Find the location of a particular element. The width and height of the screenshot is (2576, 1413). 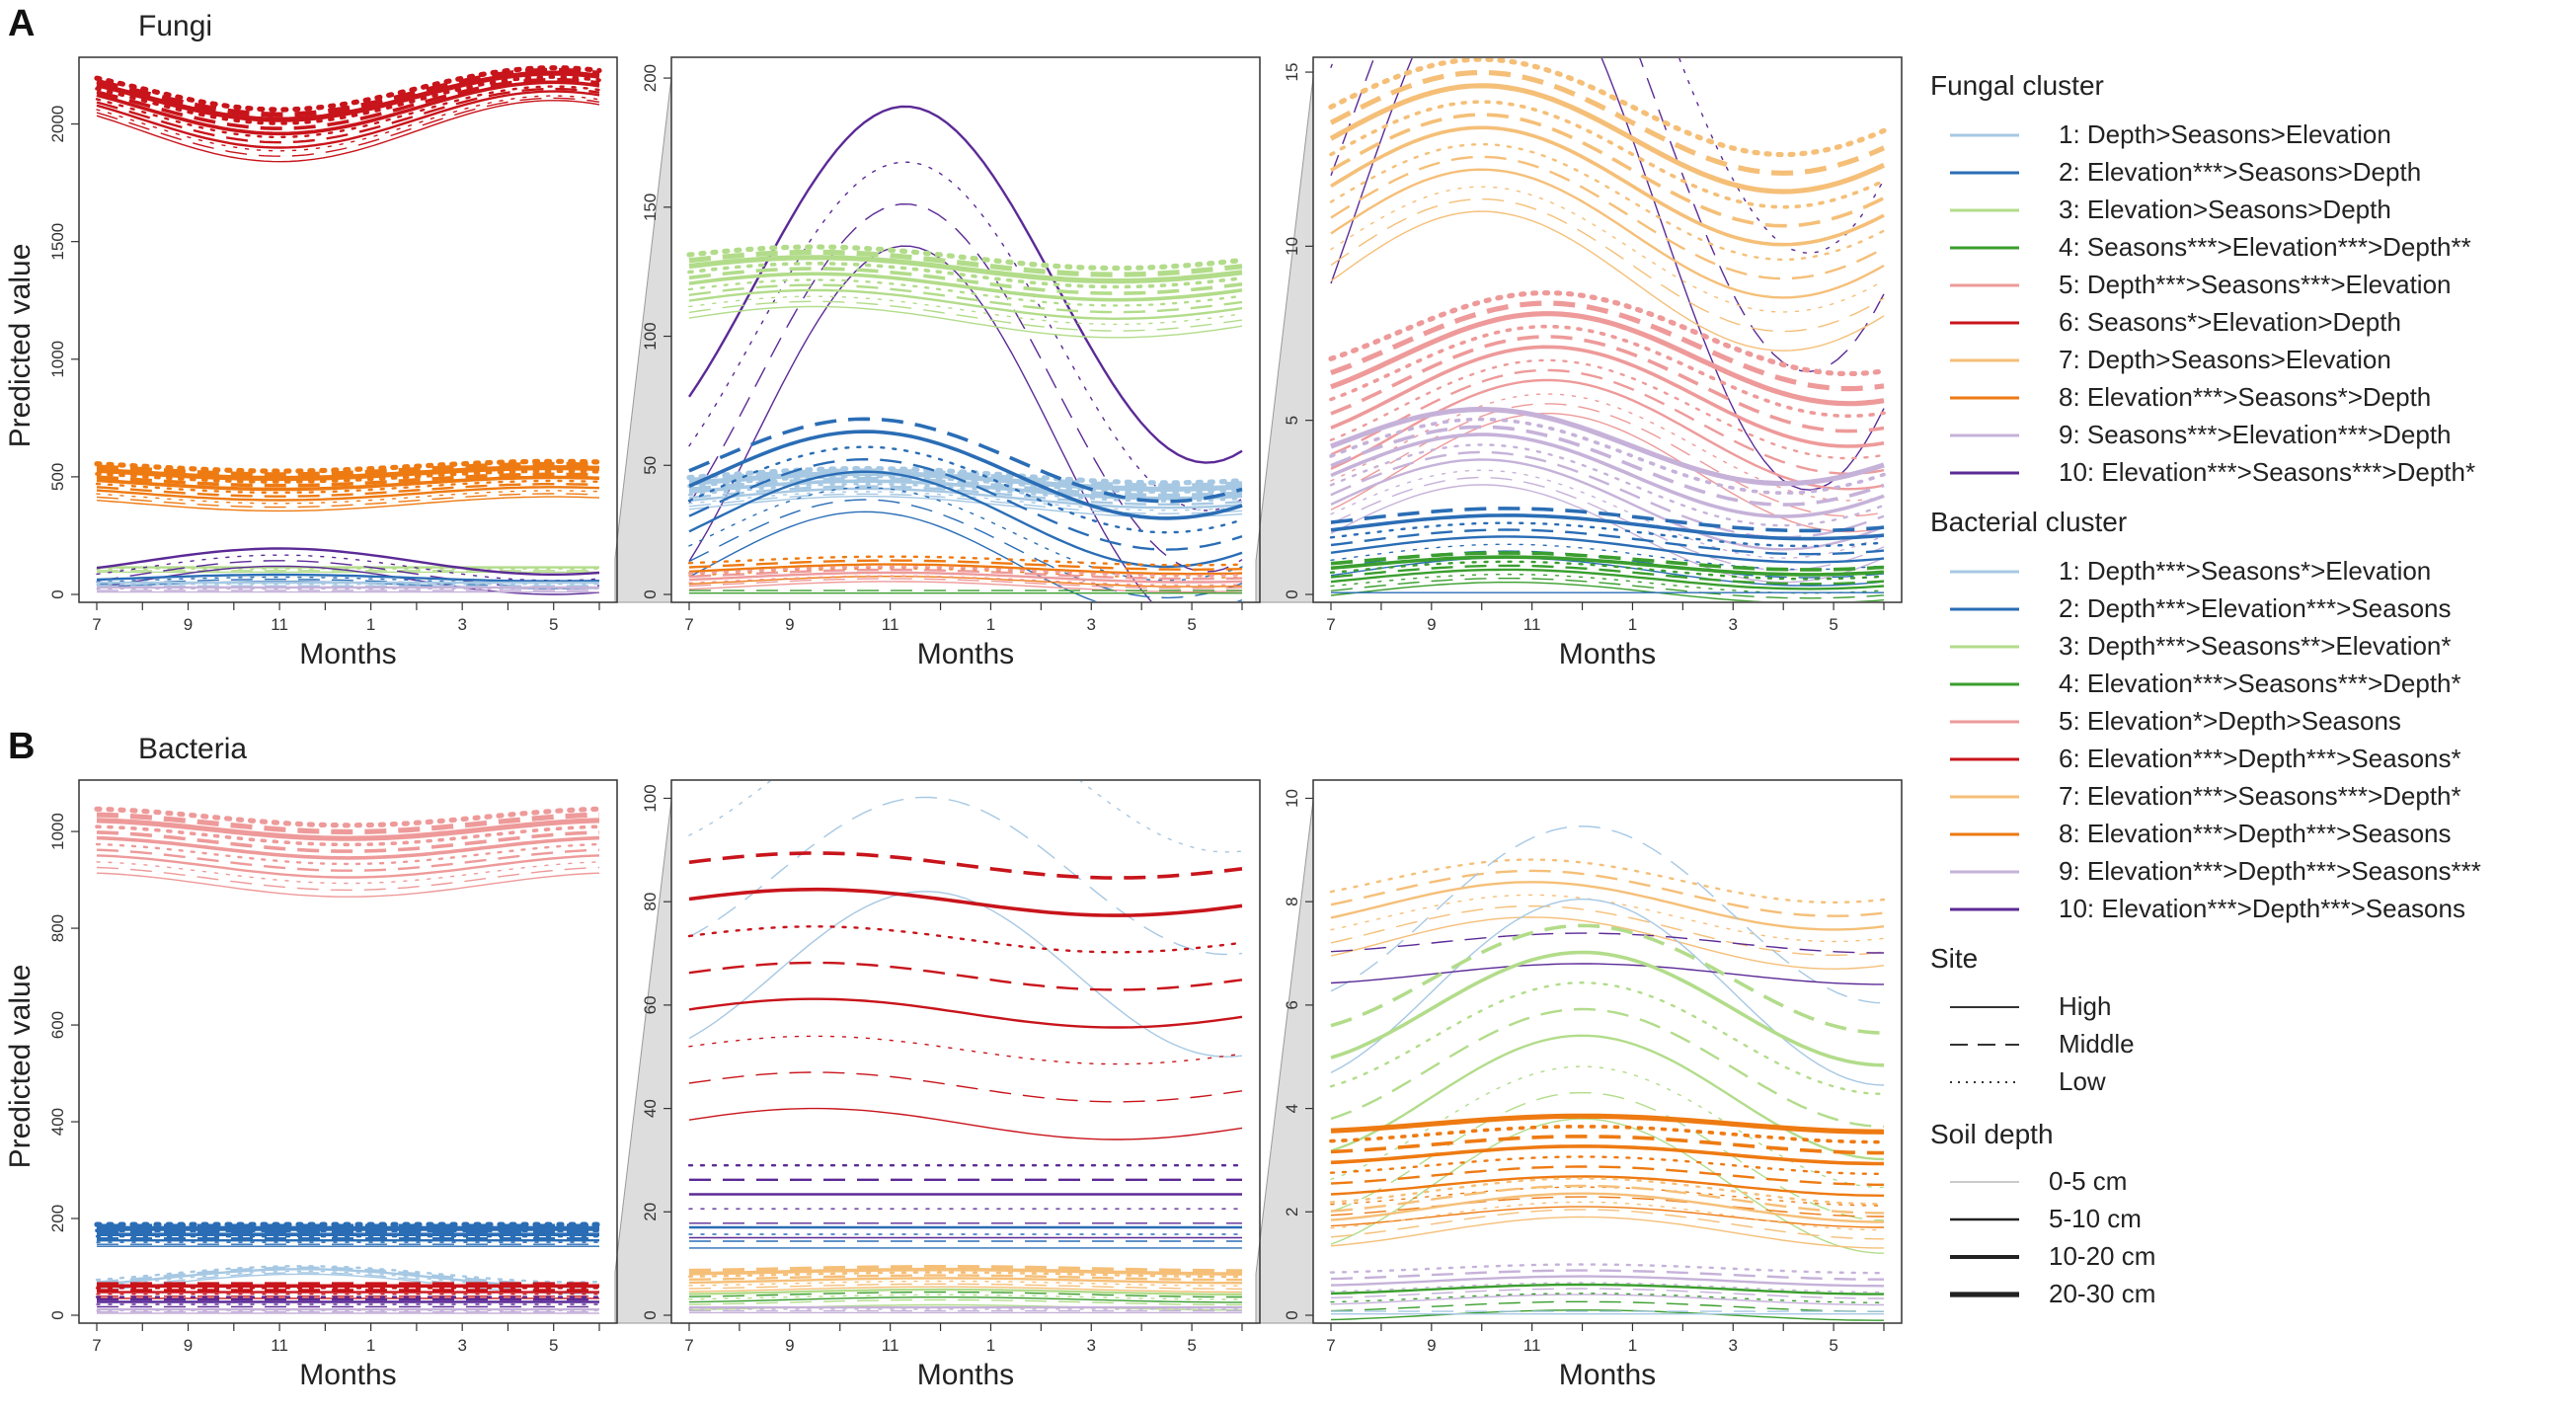

x-axis-label-b1: Months is located at coordinates (347, 1375).